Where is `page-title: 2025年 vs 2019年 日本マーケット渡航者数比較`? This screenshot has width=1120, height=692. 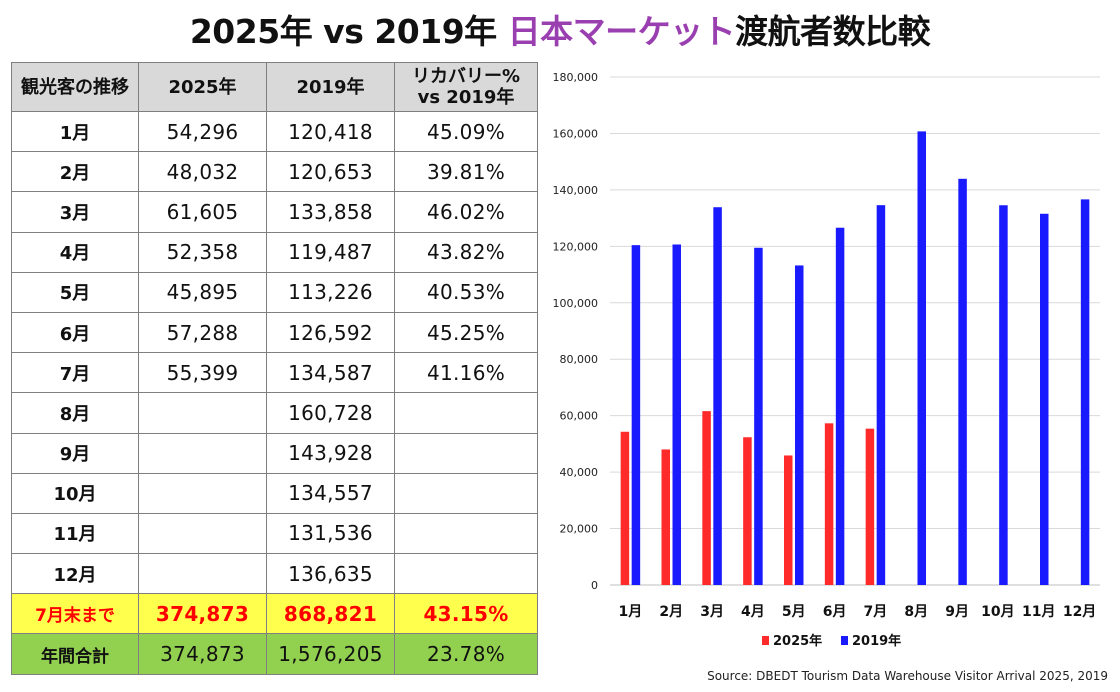
page-title: 2025年 vs 2019年 日本マーケット渡航者数比較 is located at coordinates (560, 32).